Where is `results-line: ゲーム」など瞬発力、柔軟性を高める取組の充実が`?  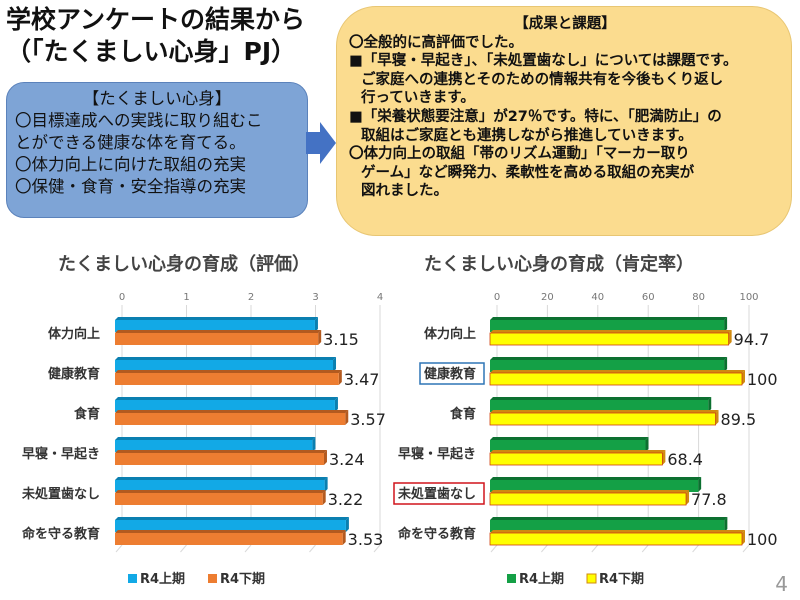 results-line: ゲーム」など瞬発力、柔軟性を高める取組の充実が is located at coordinates (528, 172).